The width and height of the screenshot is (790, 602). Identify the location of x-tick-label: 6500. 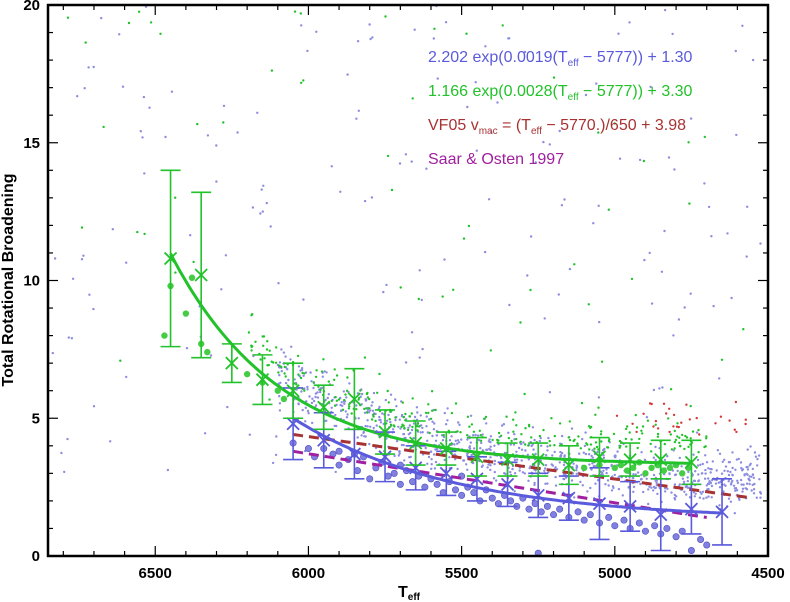
(155, 573).